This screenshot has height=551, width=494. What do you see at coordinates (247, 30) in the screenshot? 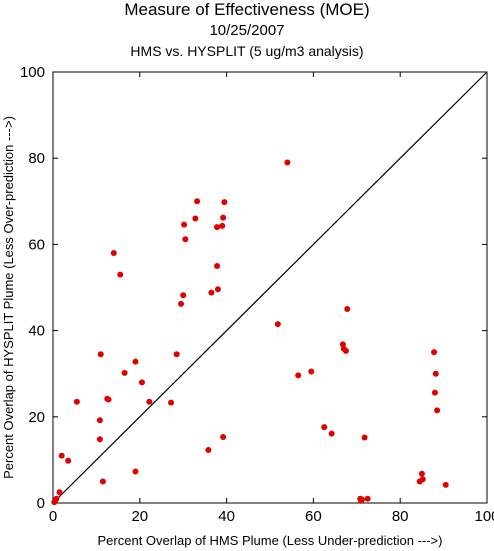
I see `chart-subtitle-date: 10/25/2007` at bounding box center [247, 30].